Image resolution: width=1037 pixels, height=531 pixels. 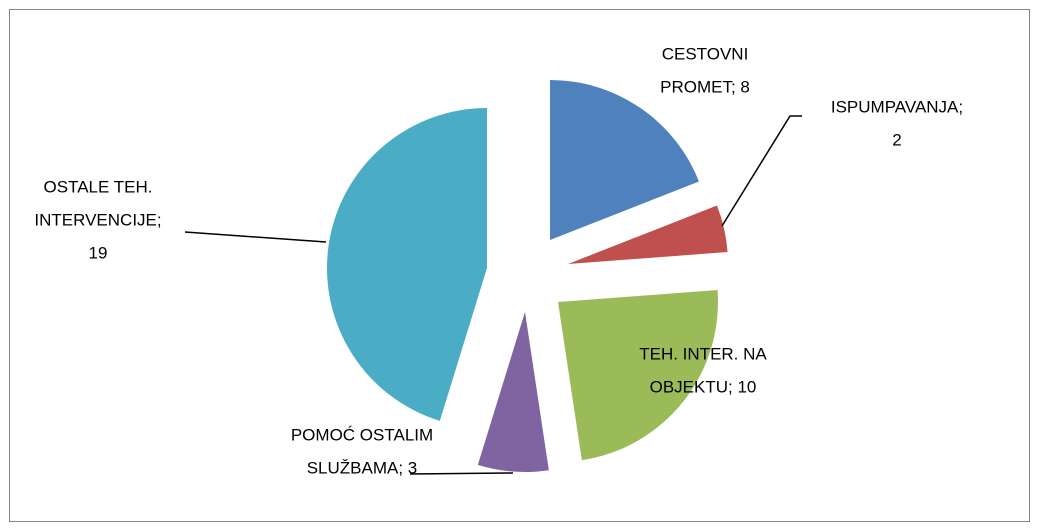 I want to click on data-label: INTERVENCIJE;, so click(x=97, y=219).